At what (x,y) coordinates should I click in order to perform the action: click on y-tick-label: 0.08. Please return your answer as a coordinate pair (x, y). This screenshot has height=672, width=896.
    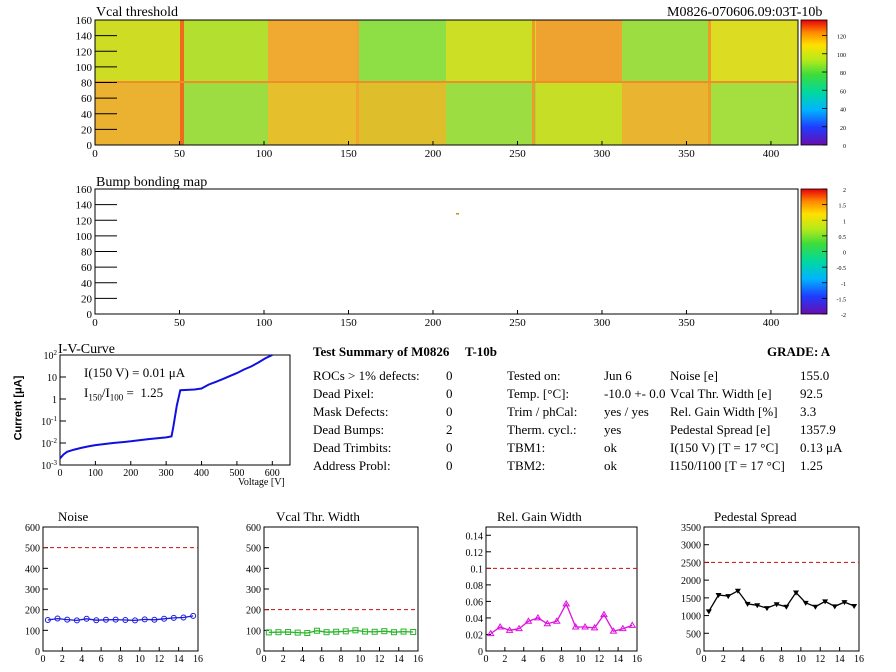
    Looking at the image, I should click on (475, 586).